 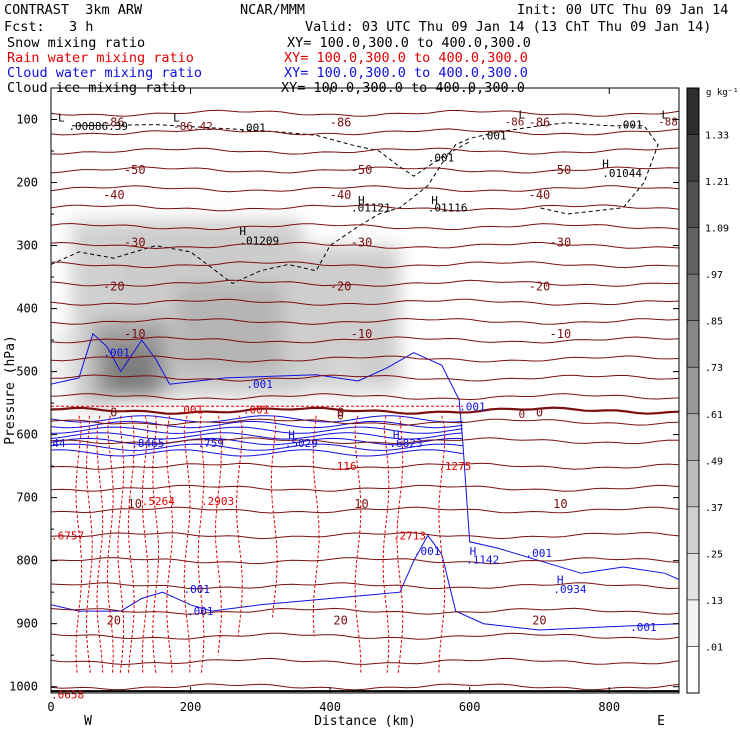 I want to click on colorbar-label: .25, so click(x=714, y=554).